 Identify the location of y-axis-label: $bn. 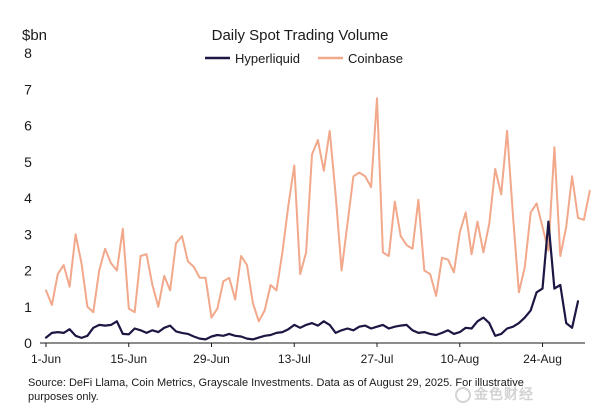
(34, 35).